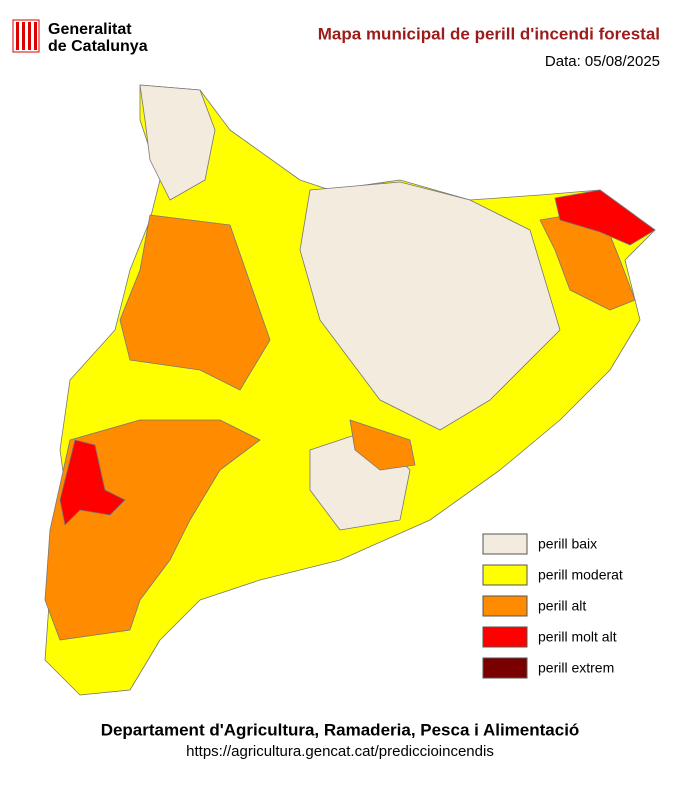  I want to click on legend-label: perill extrem, so click(576, 668).